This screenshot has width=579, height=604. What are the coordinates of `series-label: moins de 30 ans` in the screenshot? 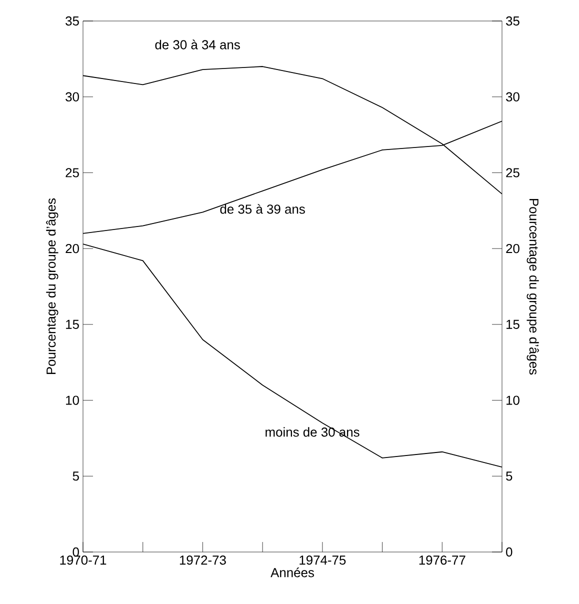 It's located at (313, 432).